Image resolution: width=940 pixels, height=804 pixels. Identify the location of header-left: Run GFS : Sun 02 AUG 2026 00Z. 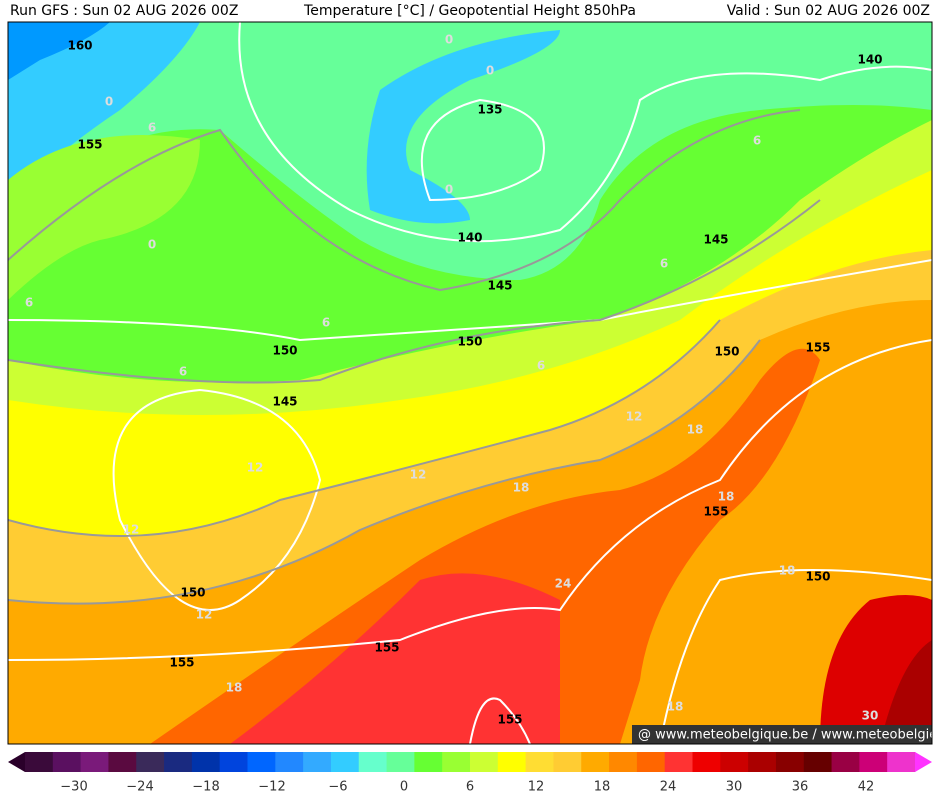
(124, 11).